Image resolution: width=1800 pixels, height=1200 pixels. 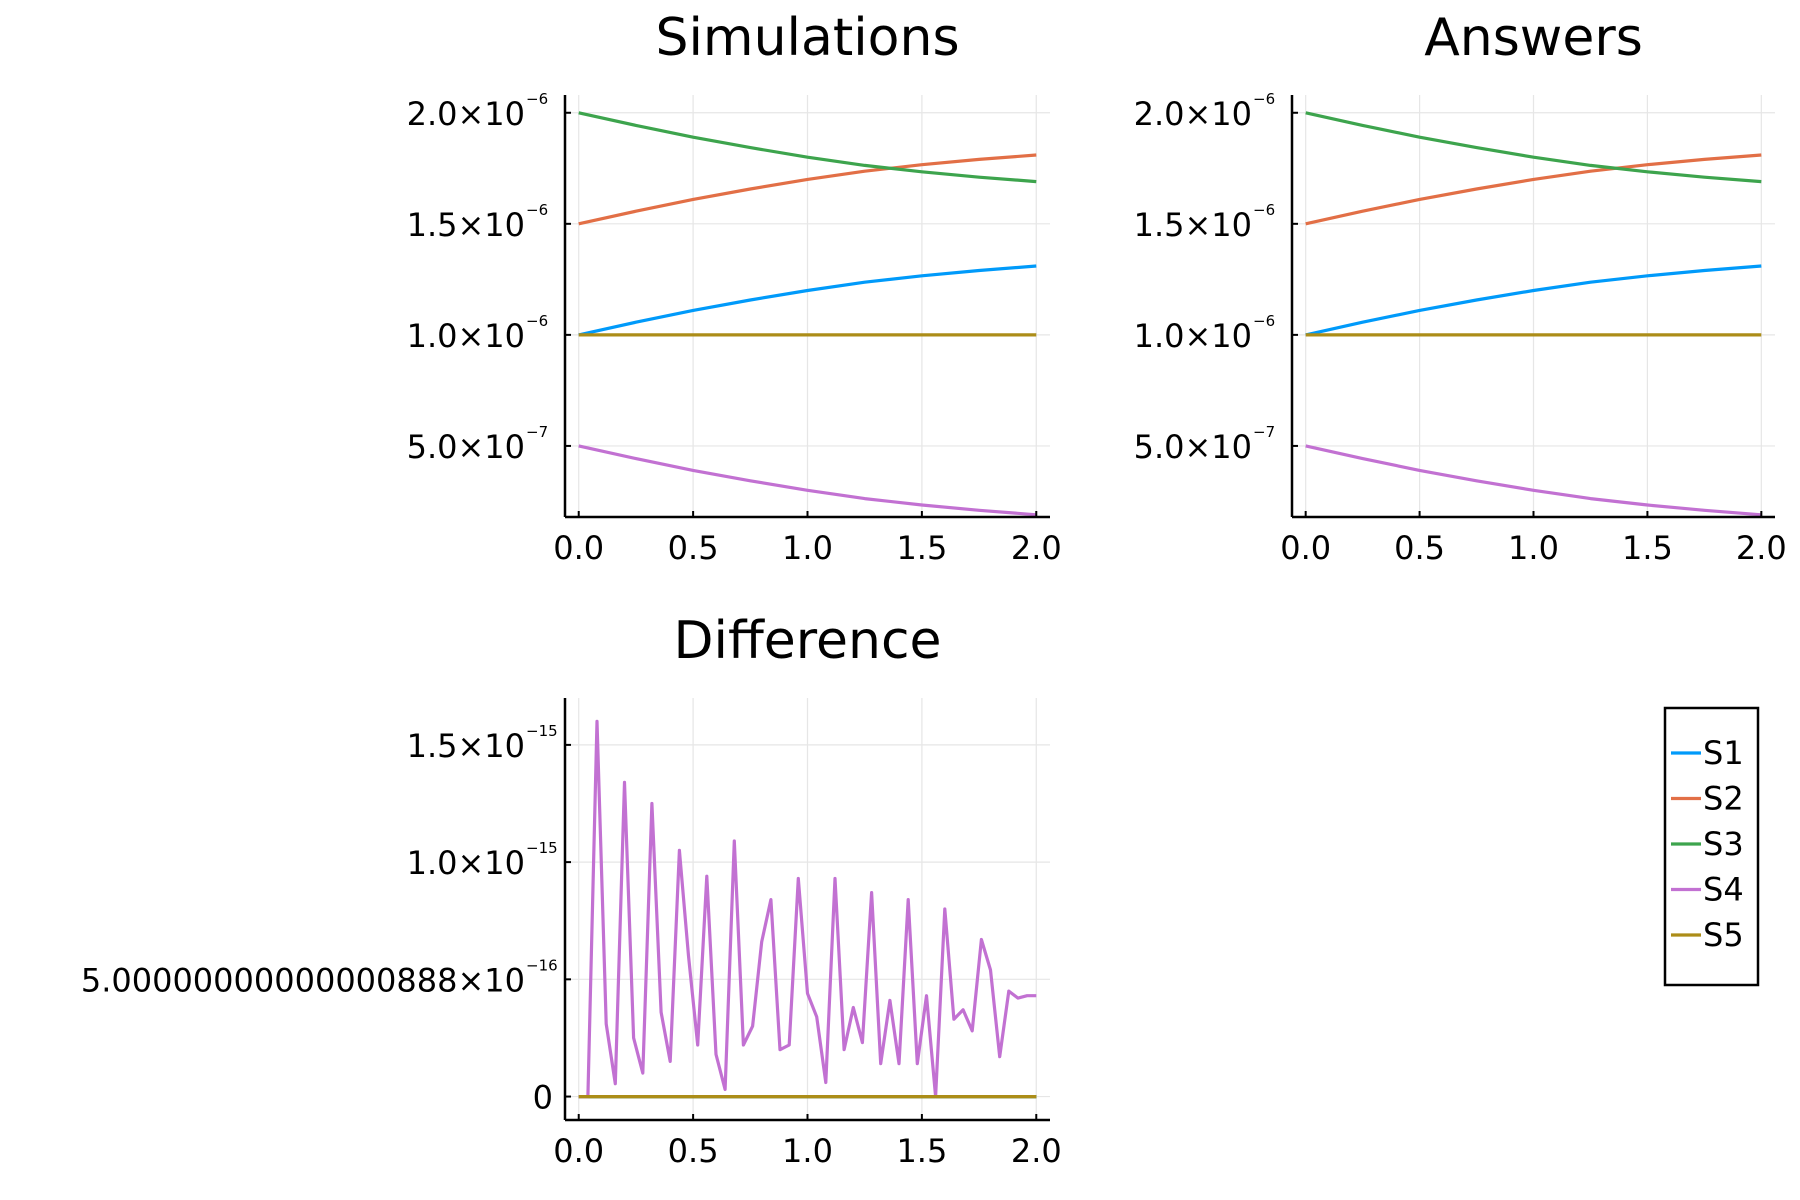 What do you see at coordinates (1533, 38) in the screenshot?
I see `subplot-title: Answers` at bounding box center [1533, 38].